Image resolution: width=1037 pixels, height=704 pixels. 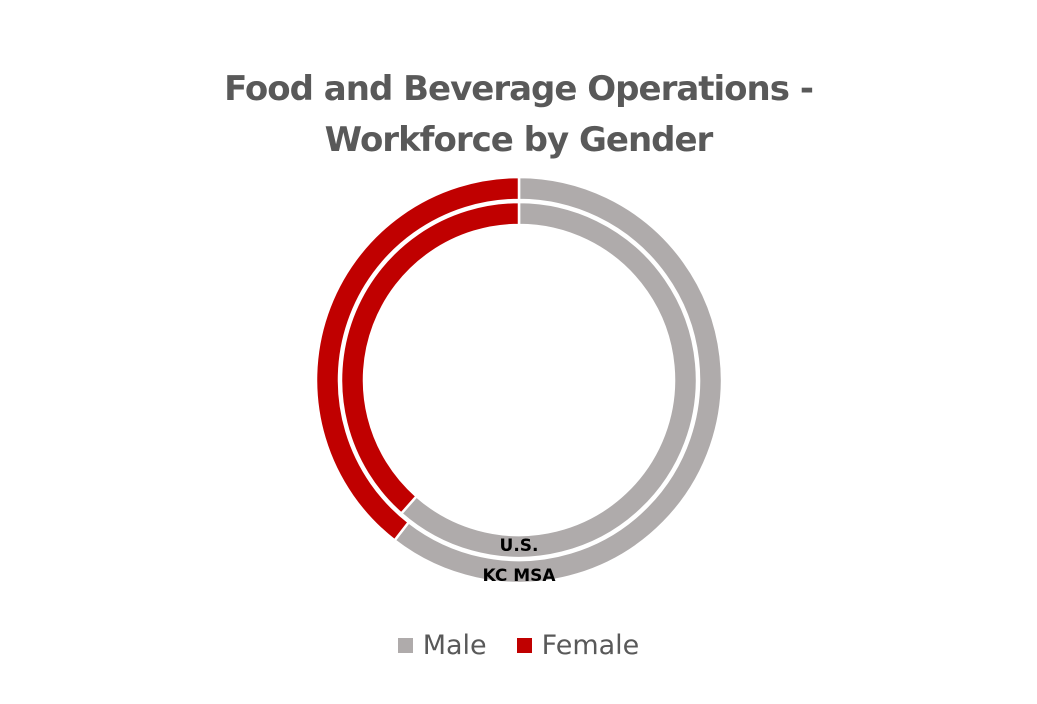 What do you see at coordinates (519, 576) in the screenshot?
I see `ring-label-outer: KC MSA` at bounding box center [519, 576].